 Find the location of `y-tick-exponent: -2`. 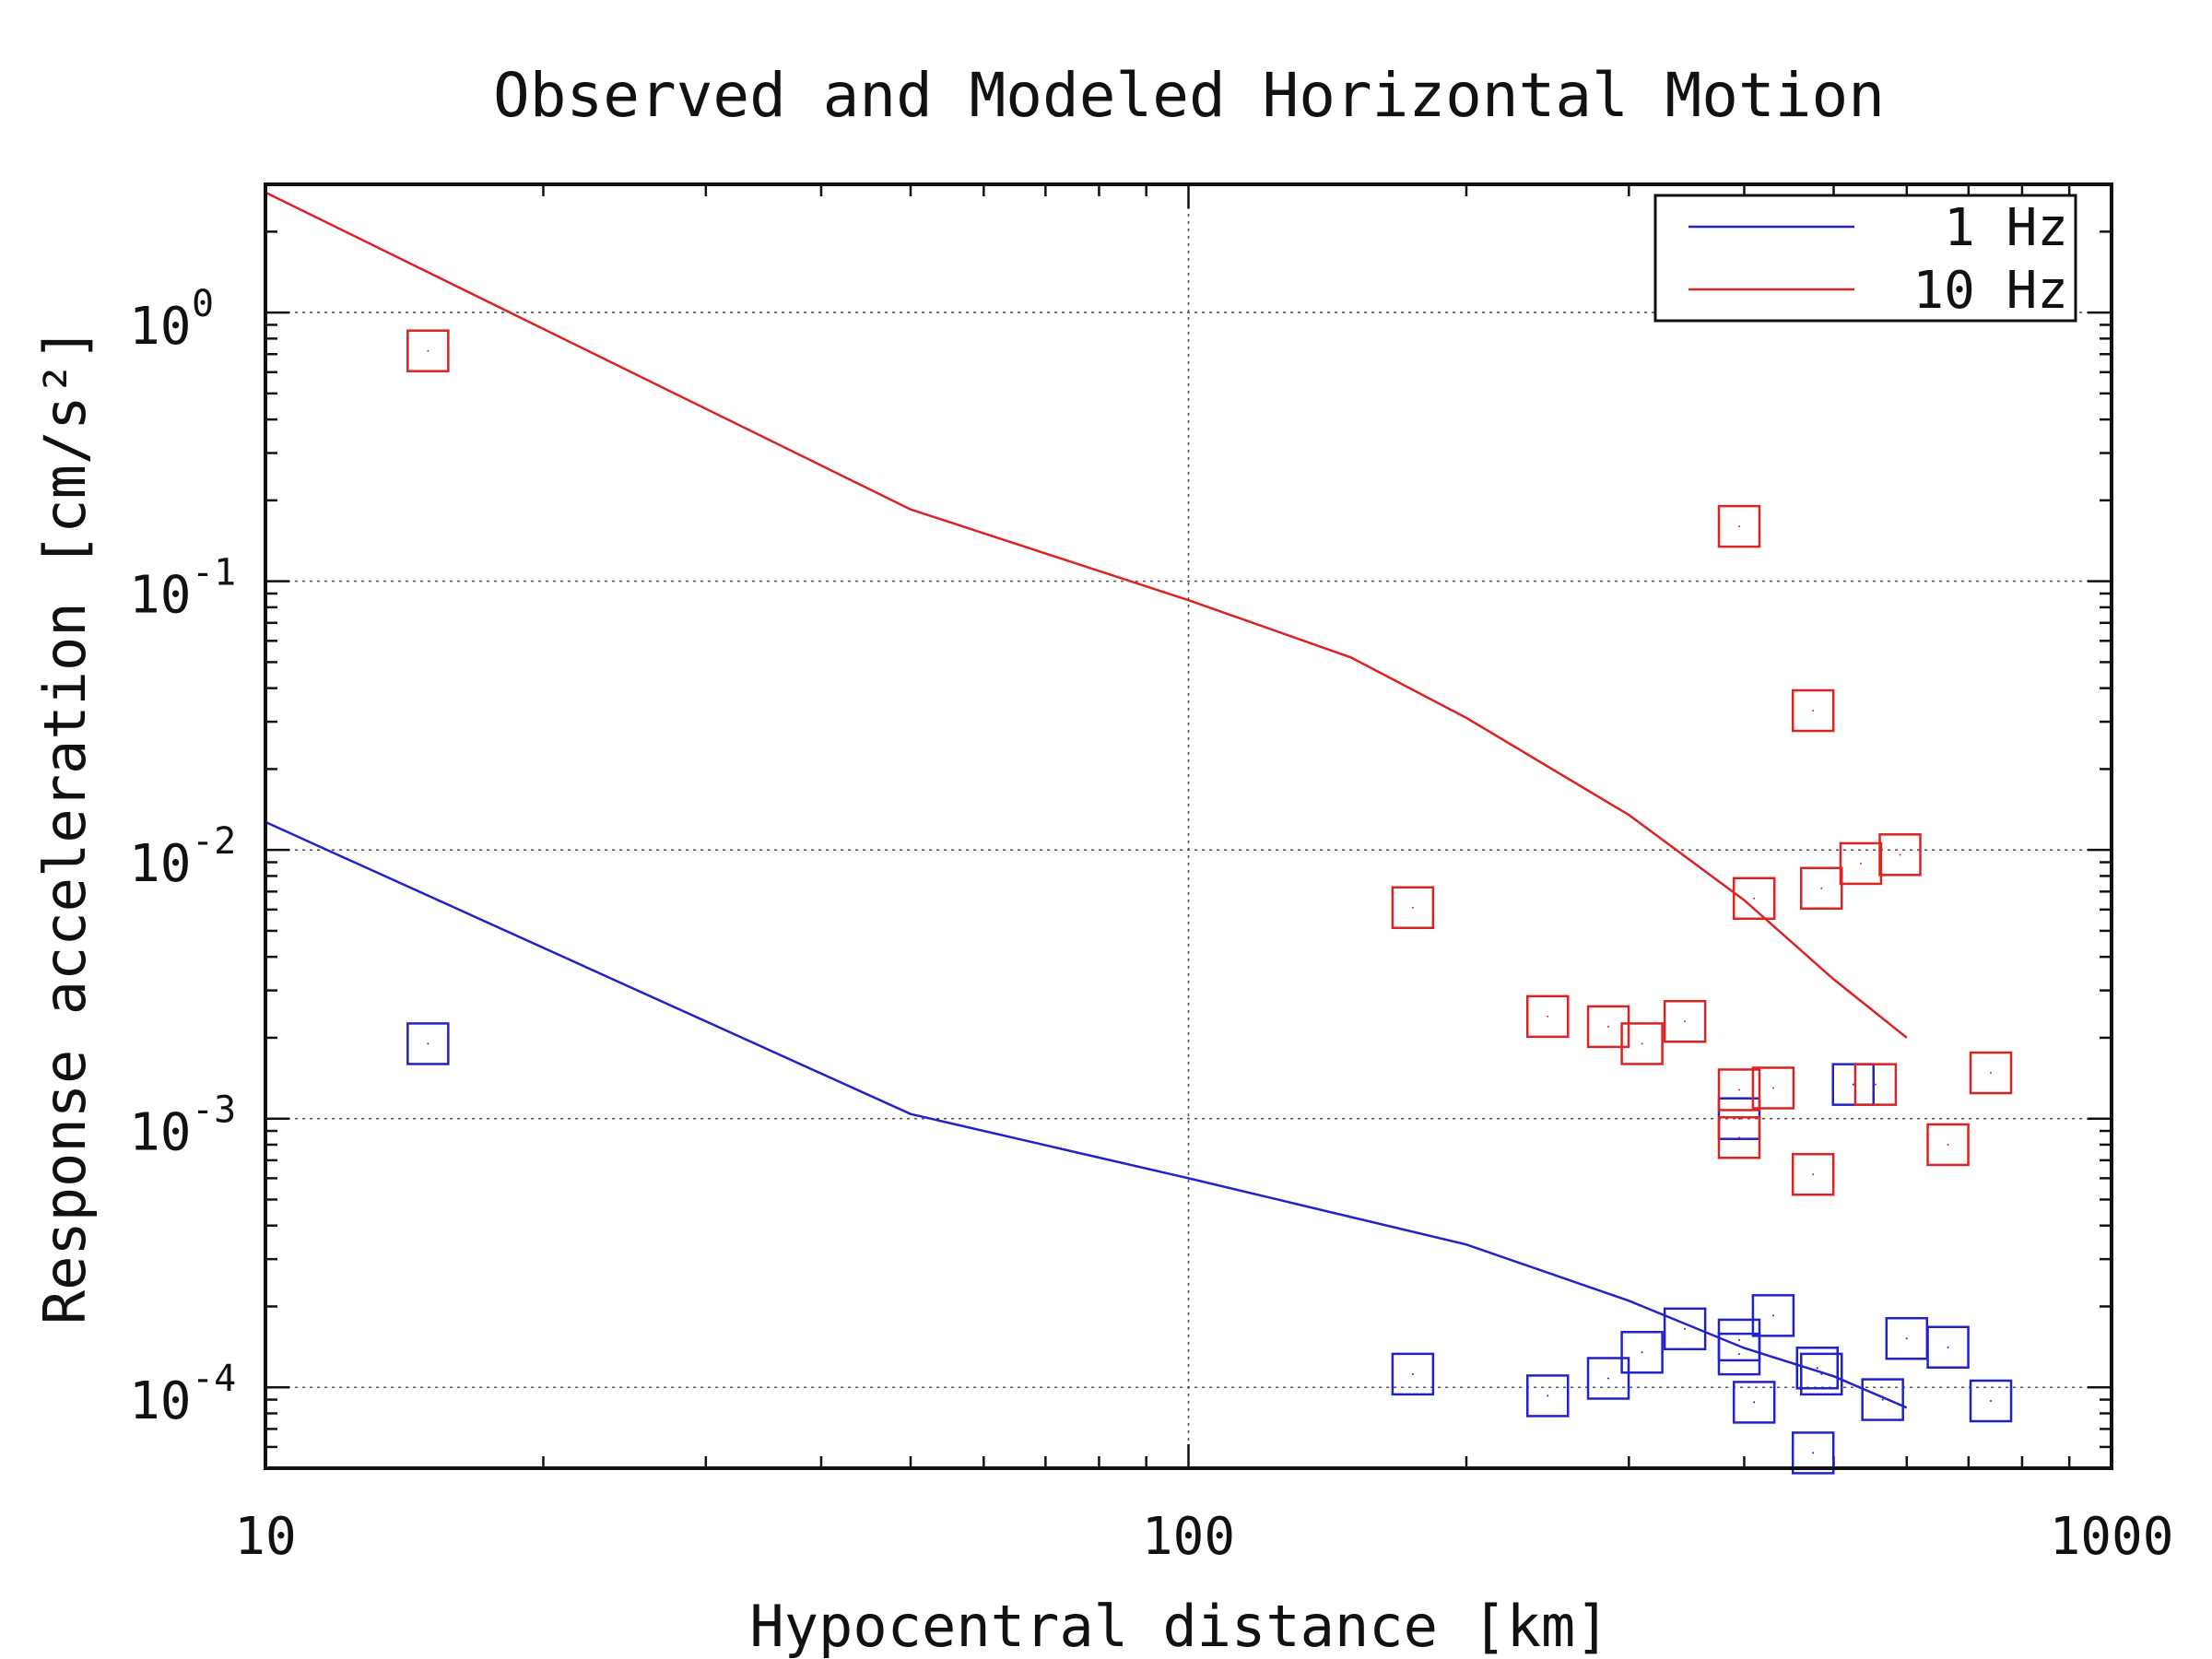

y-tick-exponent: -2 is located at coordinates (214, 841).